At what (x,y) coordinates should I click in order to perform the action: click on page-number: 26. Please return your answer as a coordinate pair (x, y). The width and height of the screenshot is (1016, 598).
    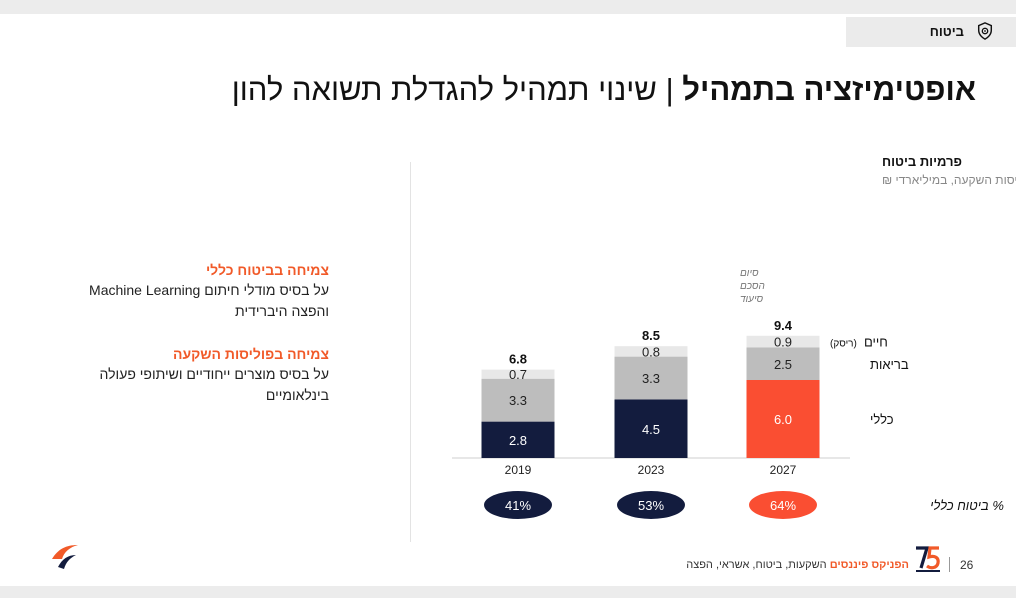
    Looking at the image, I should click on (967, 565).